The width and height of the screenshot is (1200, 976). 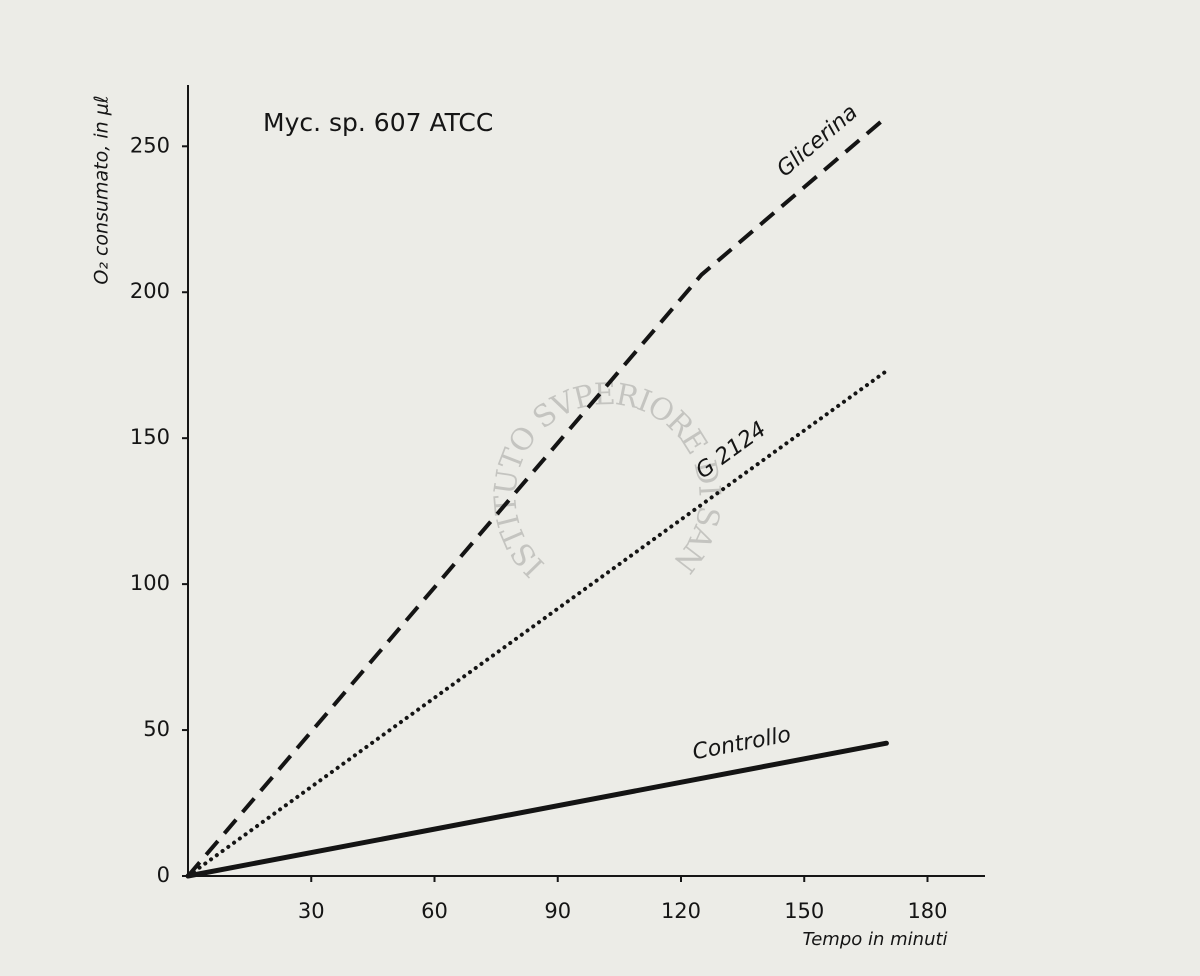 I want to click on x-tick-label: 180, so click(x=927, y=911).